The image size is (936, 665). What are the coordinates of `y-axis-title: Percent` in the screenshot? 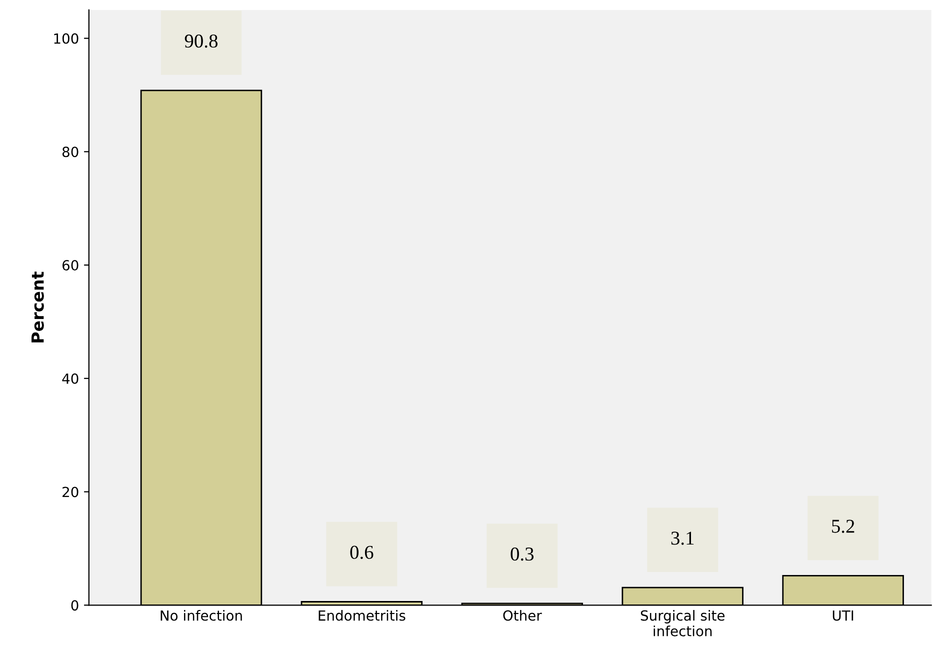 It's located at (38, 307).